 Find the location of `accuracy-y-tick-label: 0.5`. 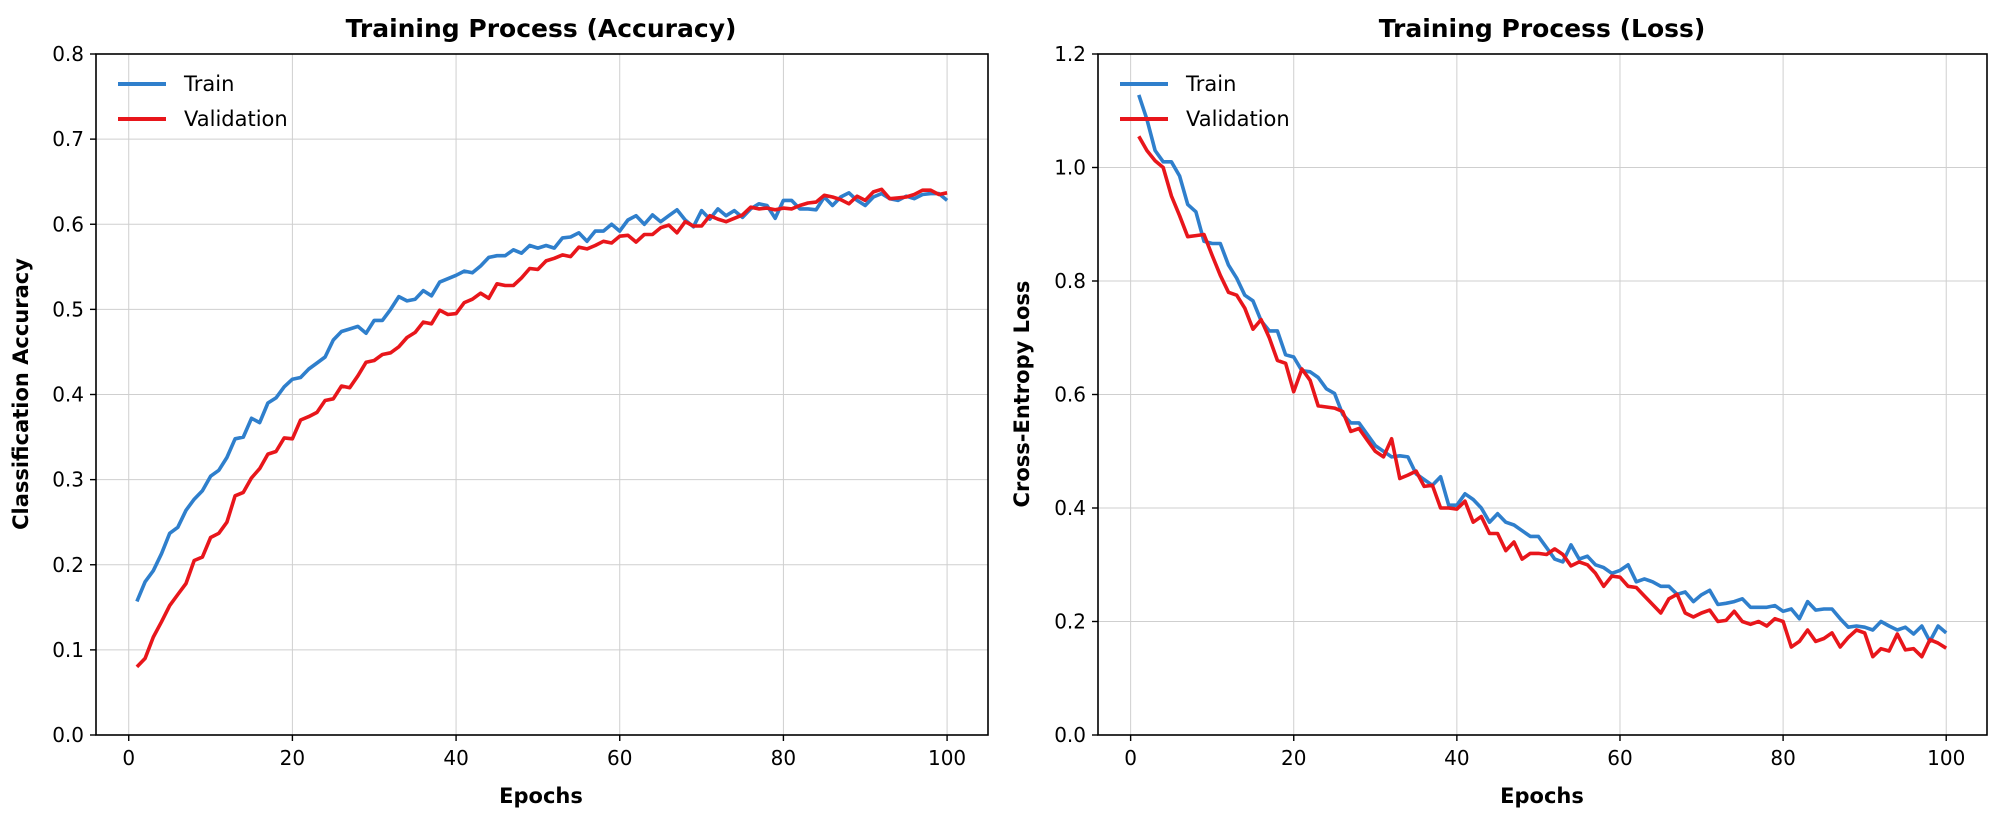

accuracy-y-tick-label: 0.5 is located at coordinates (68, 309).